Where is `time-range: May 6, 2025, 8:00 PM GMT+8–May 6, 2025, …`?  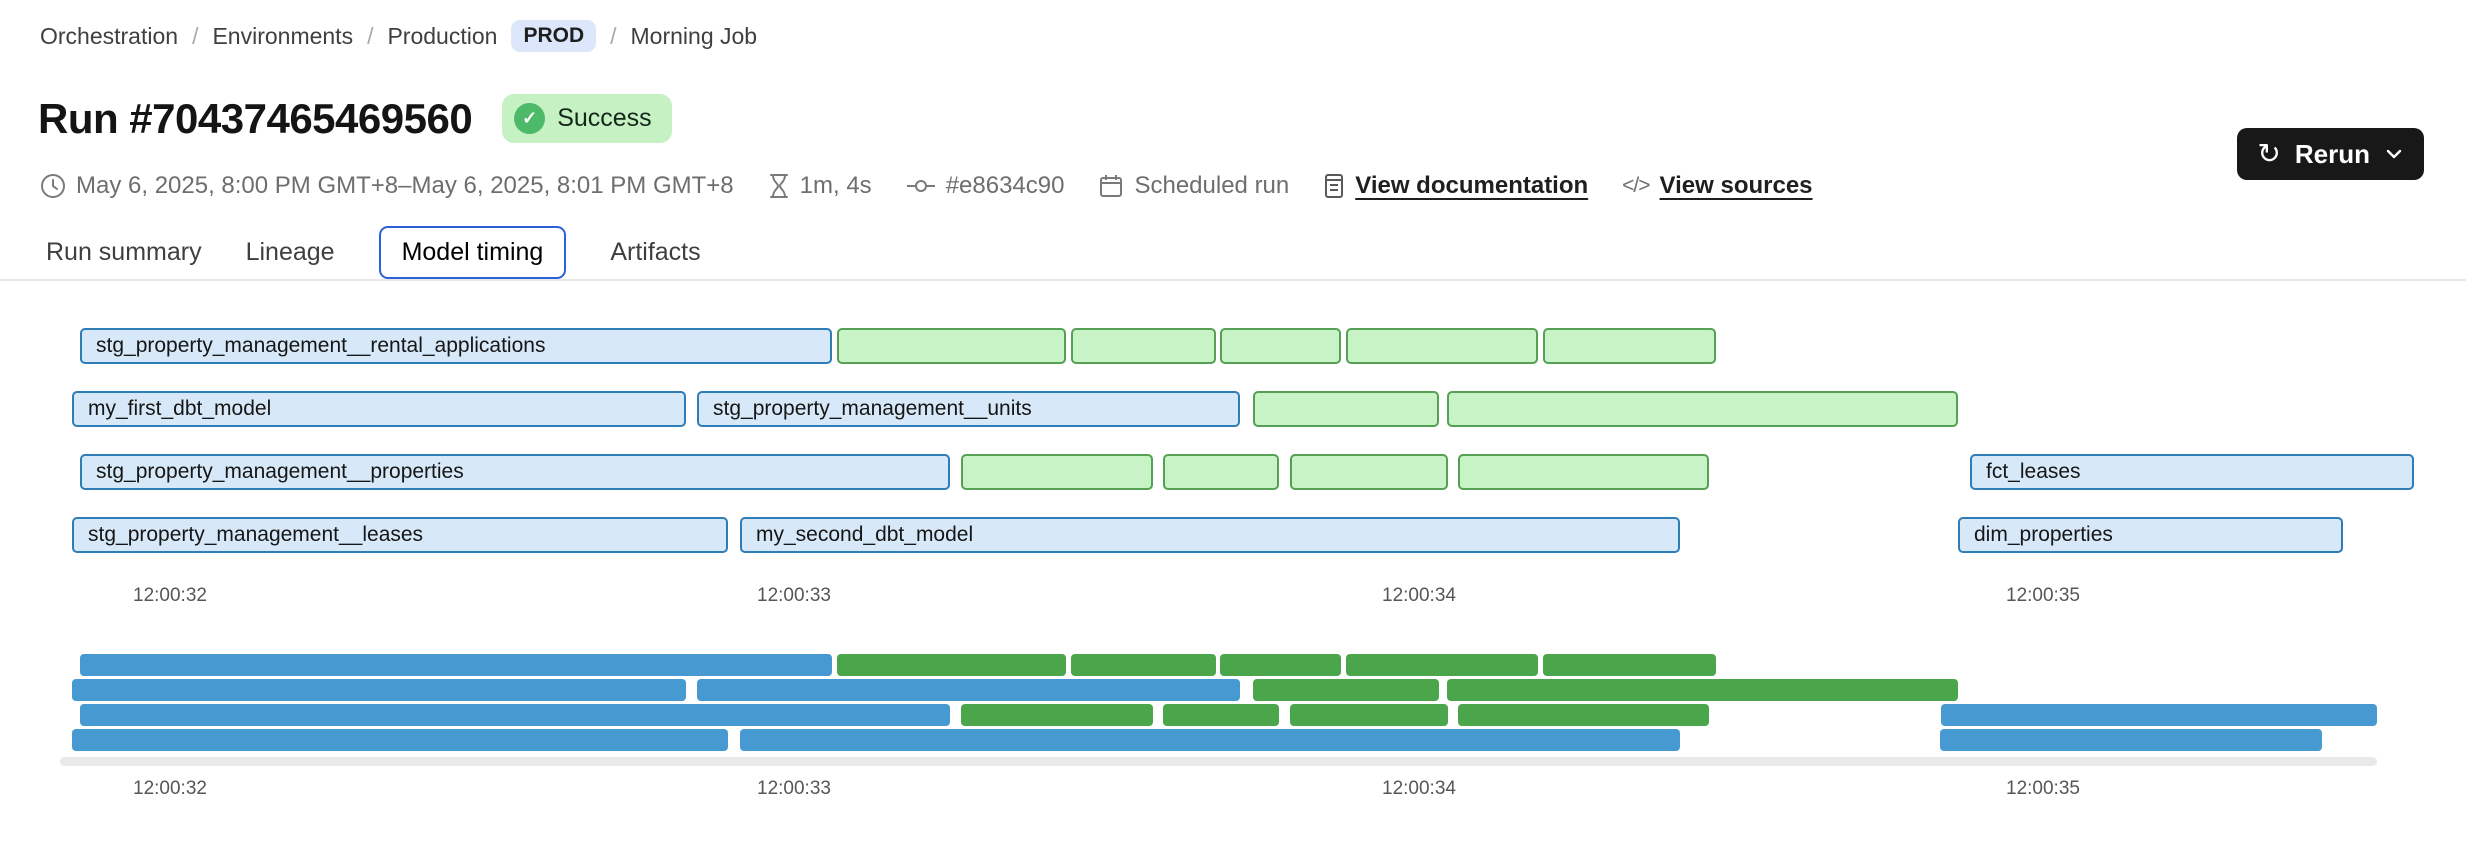
time-range: May 6, 2025, 8:00 PM GMT+8–May 6, 2025, … is located at coordinates (387, 186).